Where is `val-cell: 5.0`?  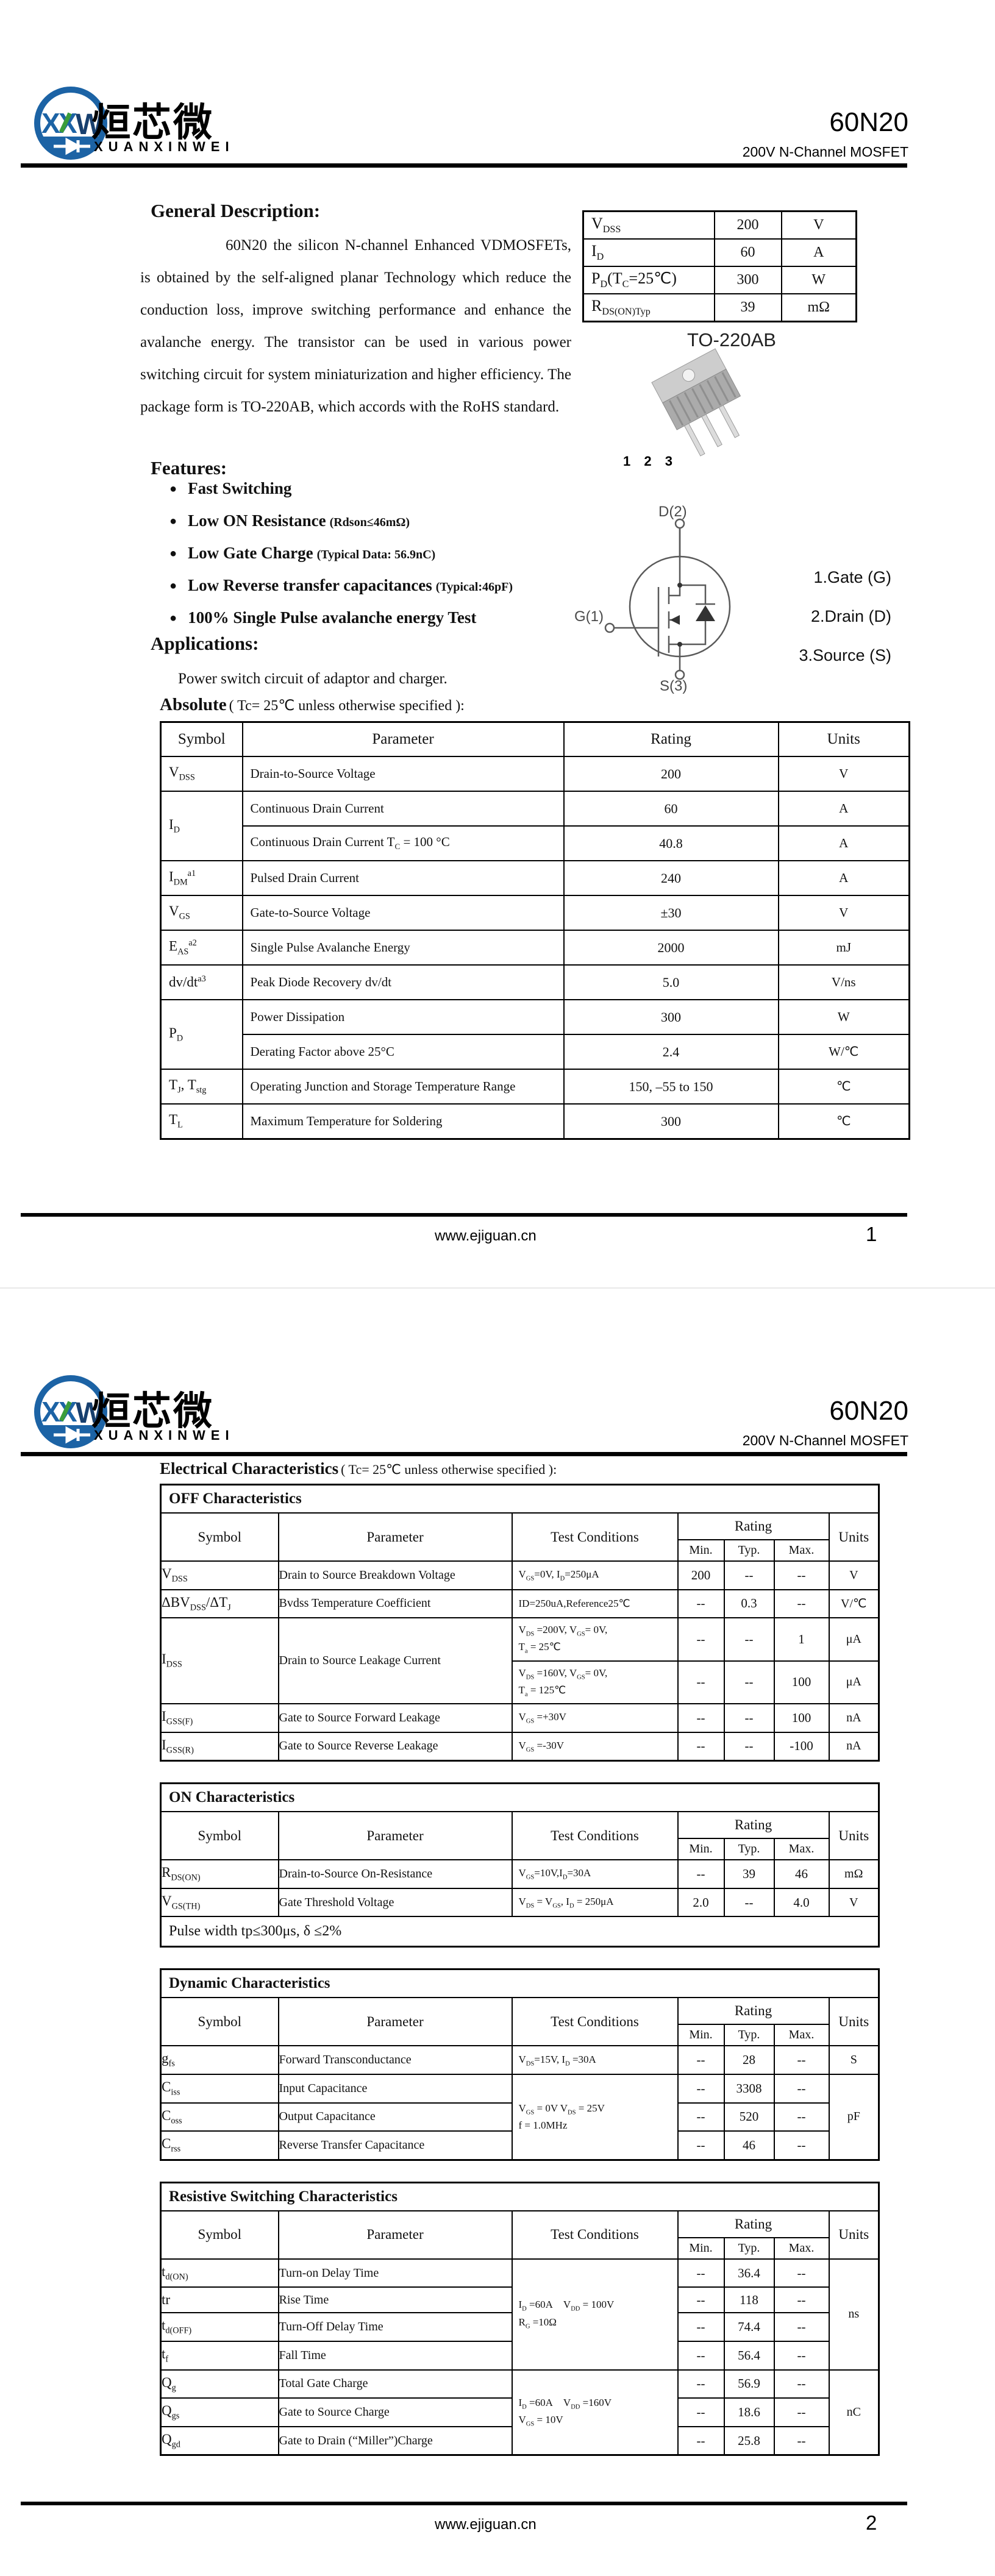 val-cell: 5.0 is located at coordinates (671, 982).